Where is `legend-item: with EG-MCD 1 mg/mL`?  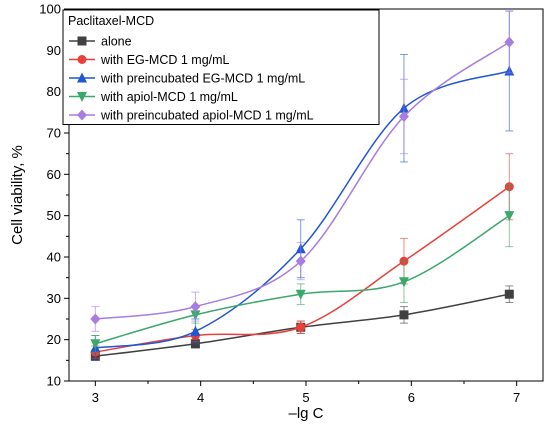
legend-item: with EG-MCD 1 mg/mL is located at coordinates (149, 60).